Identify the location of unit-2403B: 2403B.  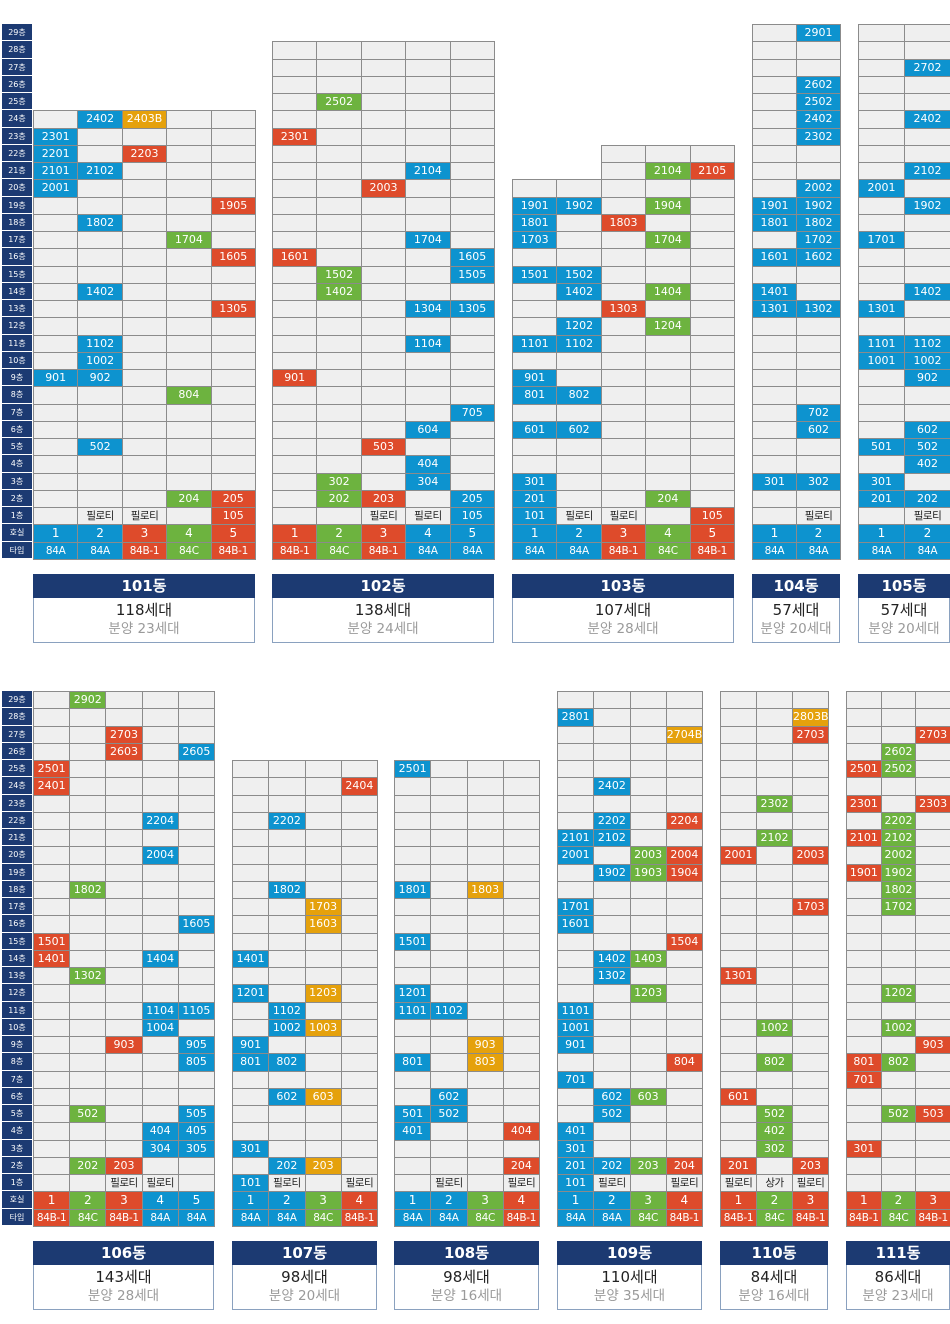
(144, 119).